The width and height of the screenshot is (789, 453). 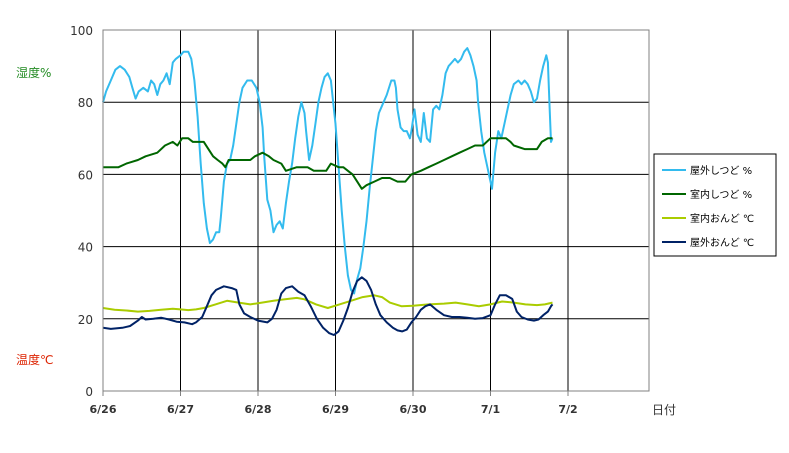 I want to click on x-tick-labels: 6/26 6/27 6/28 6/29 6/30 7/1 7/2, so click(x=334, y=403).